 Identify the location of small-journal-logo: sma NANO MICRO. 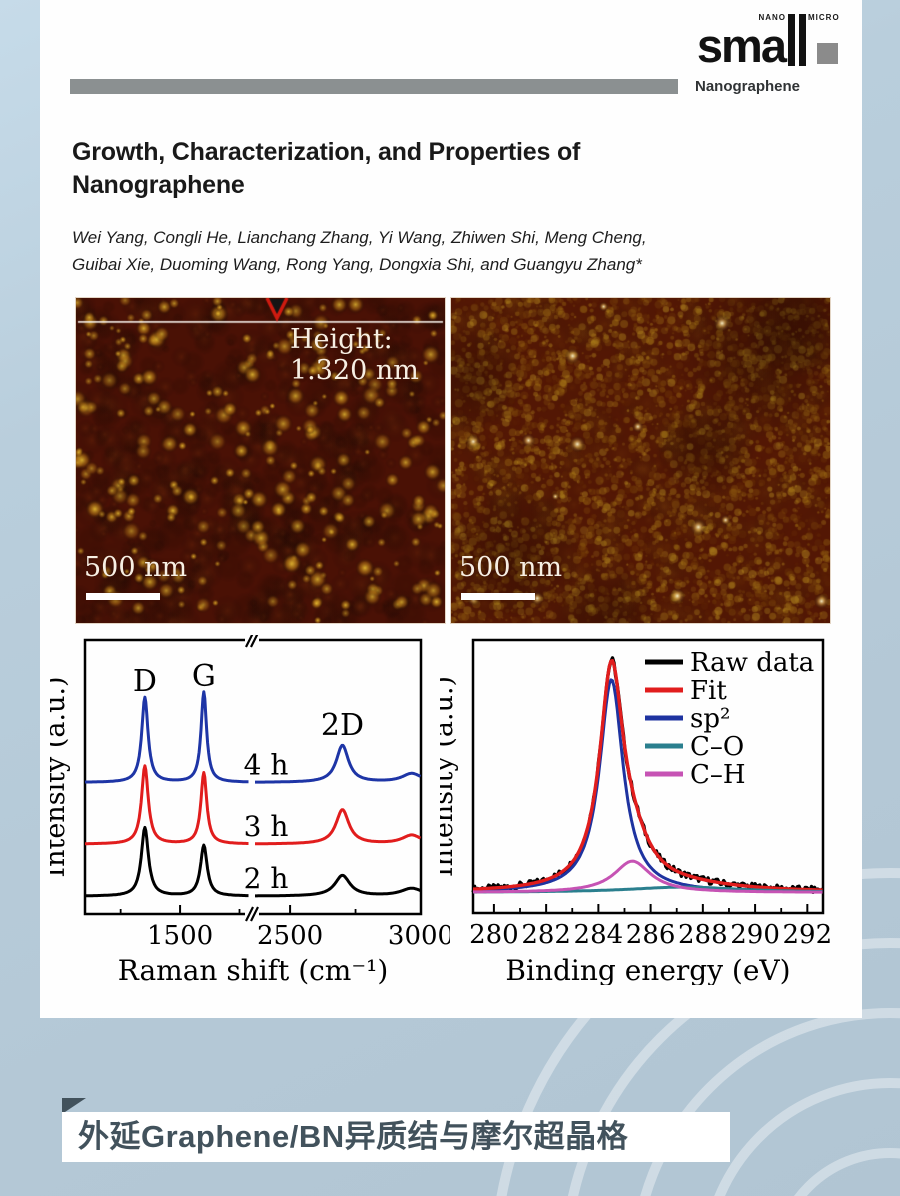
(767, 40).